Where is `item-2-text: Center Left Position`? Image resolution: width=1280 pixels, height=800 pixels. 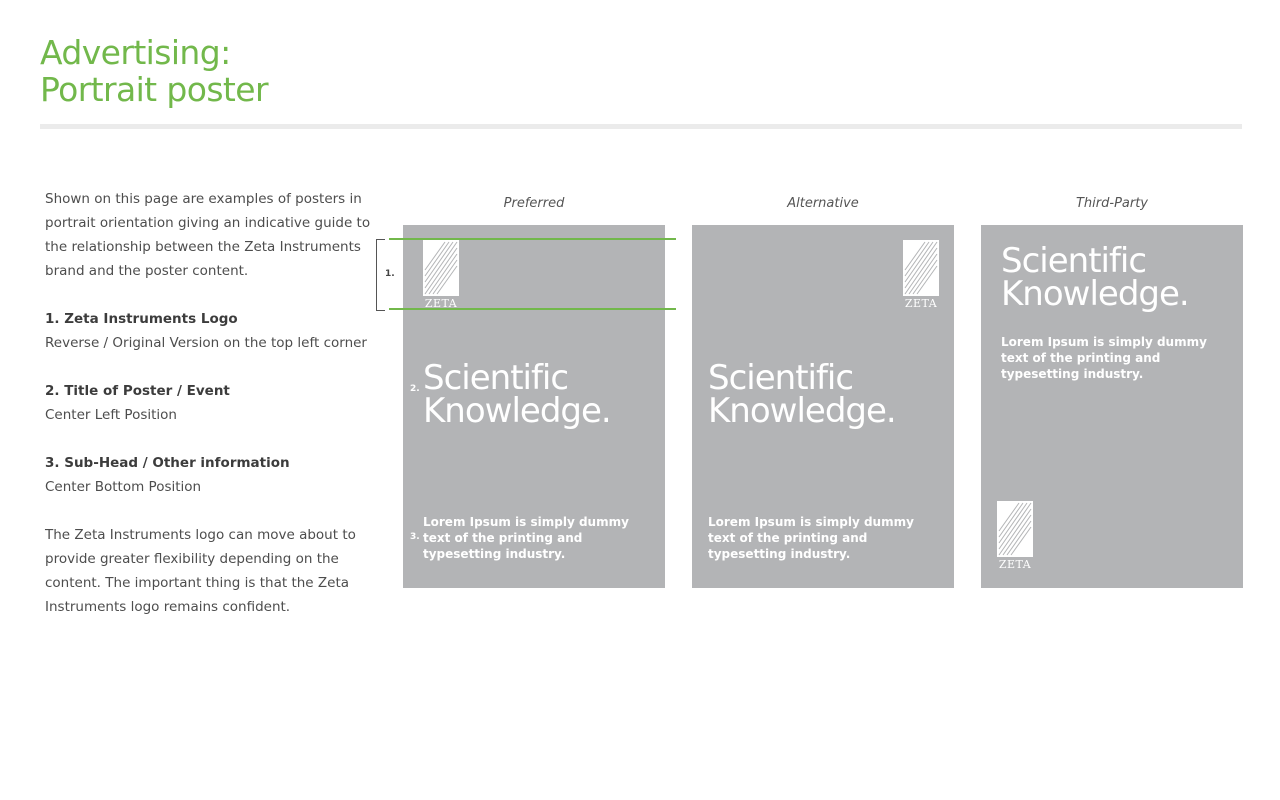
item-2-text: Center Left Position is located at coordinates (111, 415).